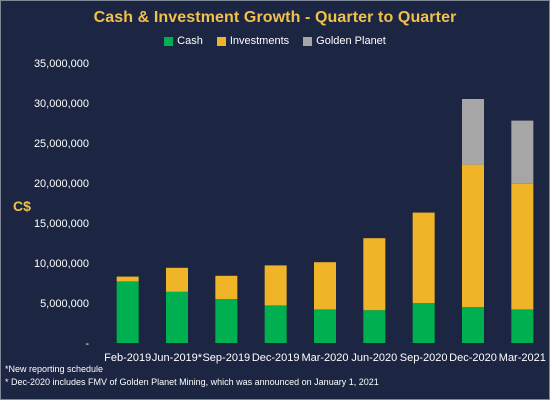  What do you see at coordinates (221, 41) in the screenshot?
I see `legend-swatch-investments` at bounding box center [221, 41].